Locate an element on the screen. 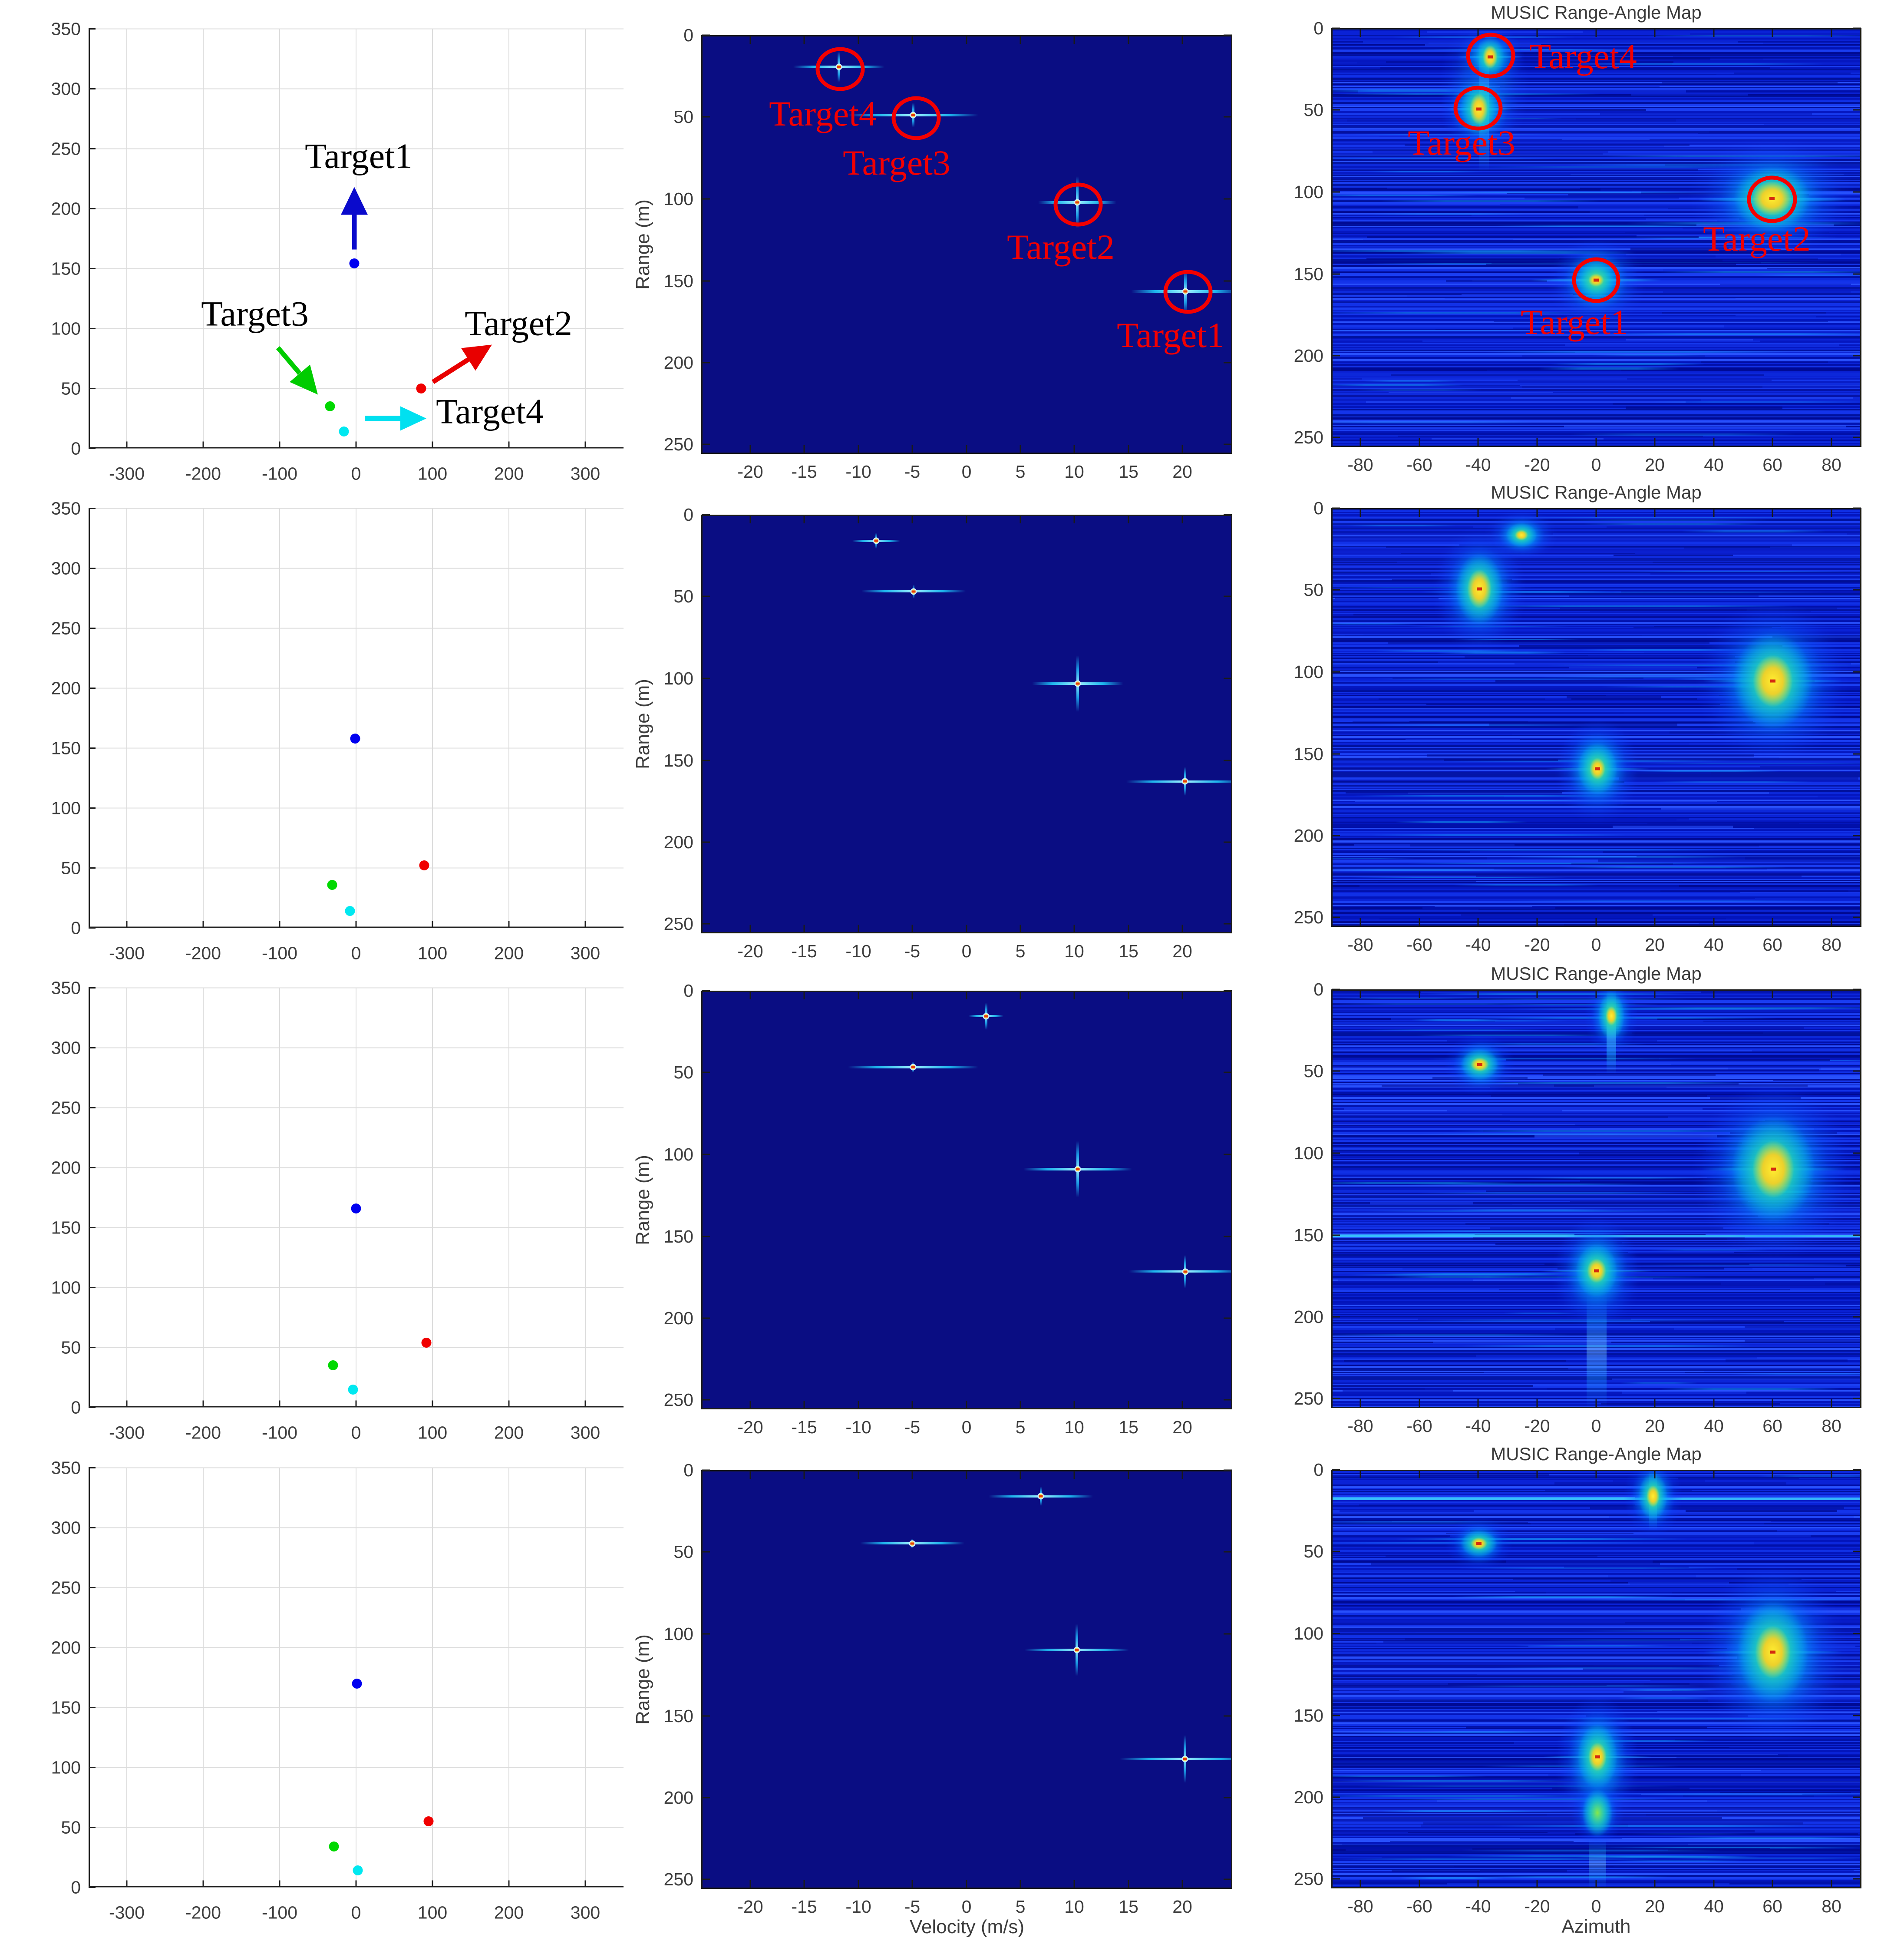 The height and width of the screenshot is (1944, 1904). svg-text: 5 is located at coordinates (1021, 472).